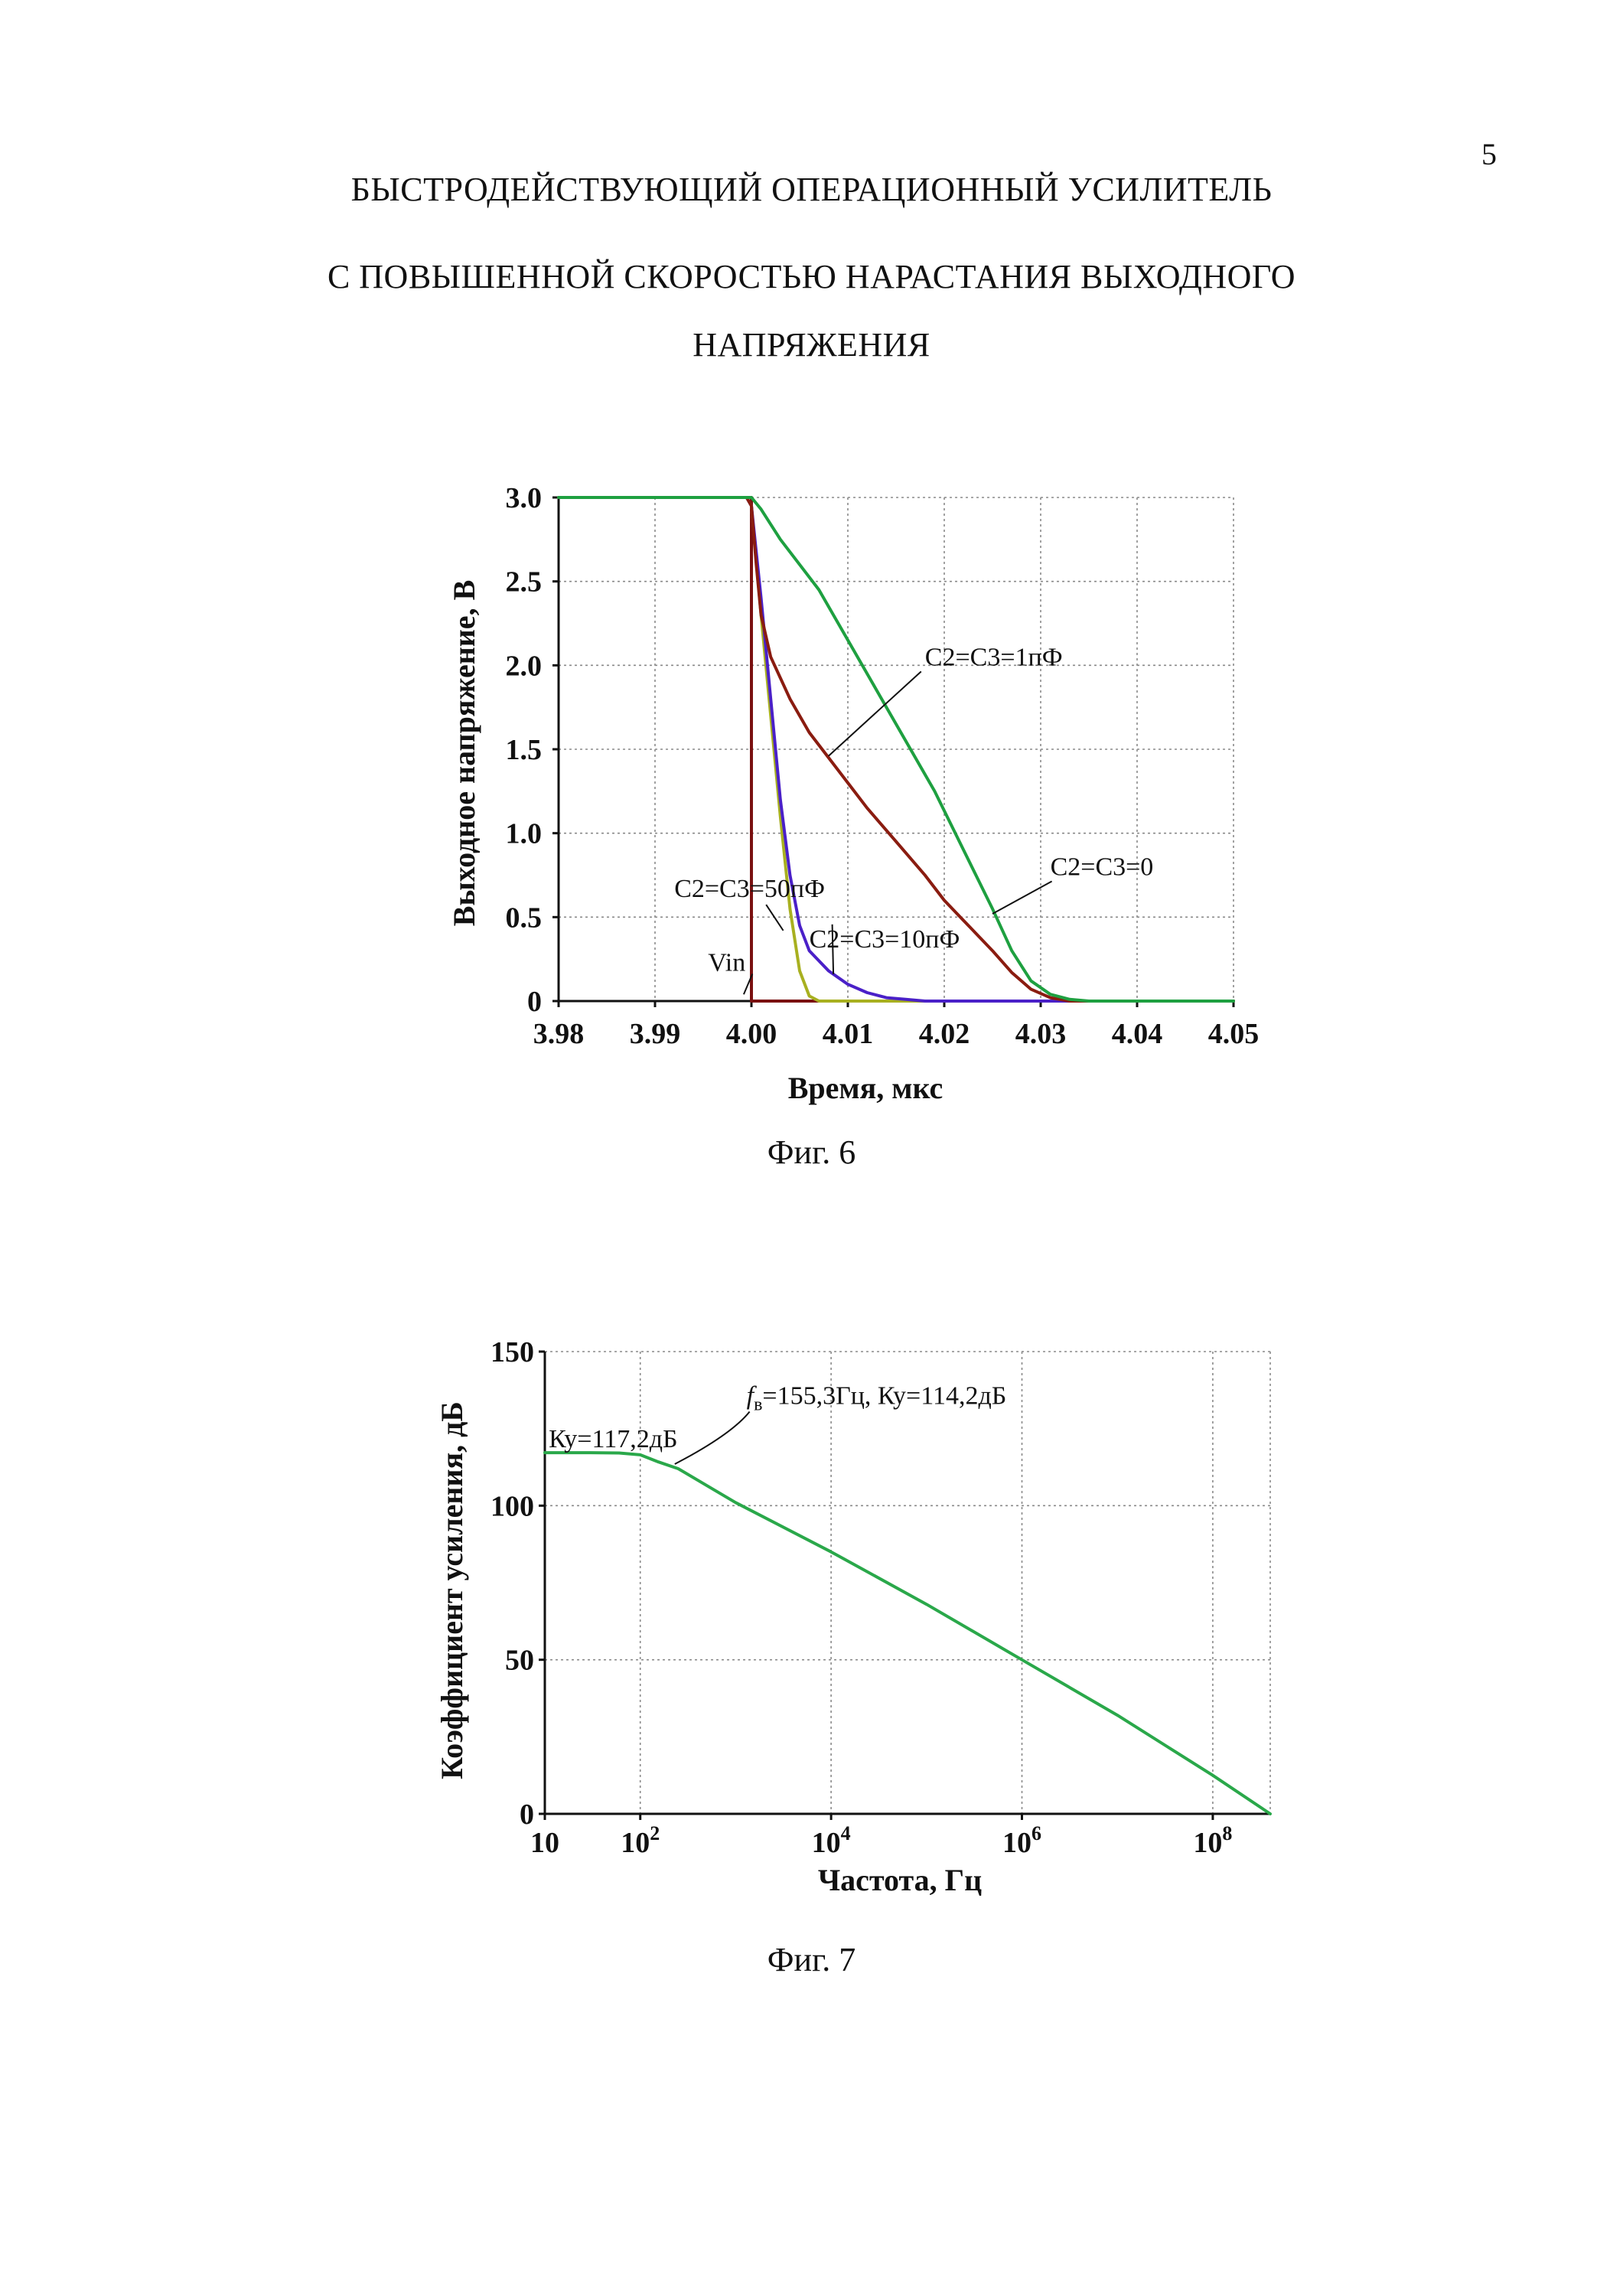  I want to click on fig6-annotation-label: C2=C3=1пФ, so click(994, 657).